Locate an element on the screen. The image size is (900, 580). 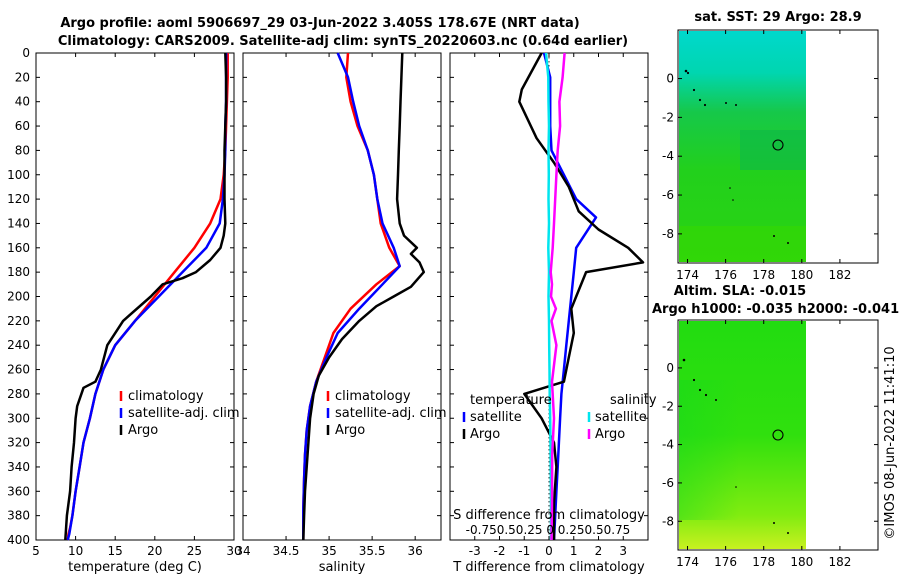
y-tick-label: 300 is located at coordinates (18, 418).